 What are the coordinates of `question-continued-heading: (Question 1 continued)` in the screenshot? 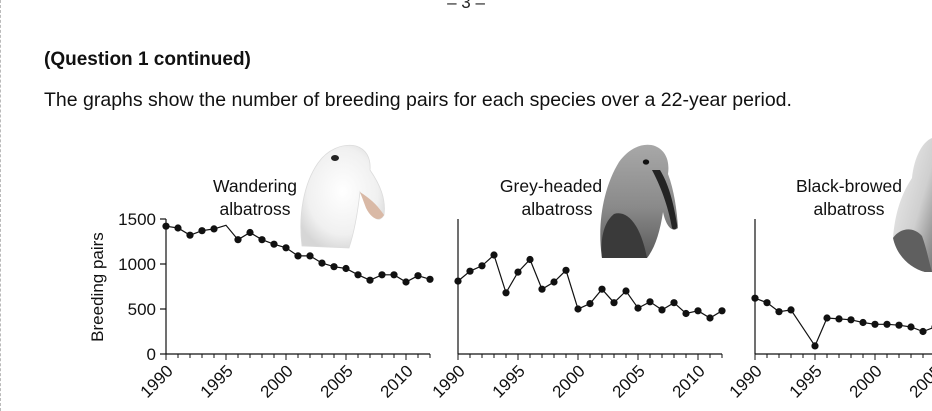 It's located at (147, 59).